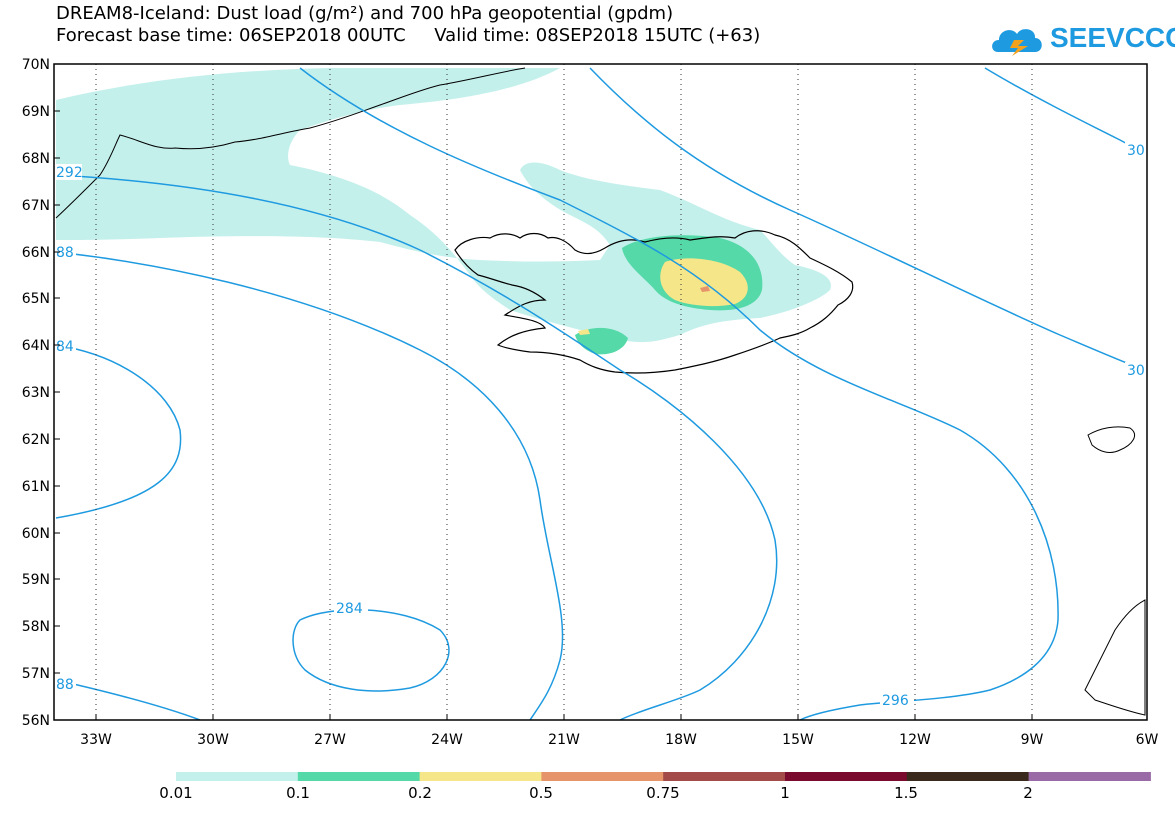 The image size is (1175, 815). I want to click on lat-label: 67N, so click(36, 206).